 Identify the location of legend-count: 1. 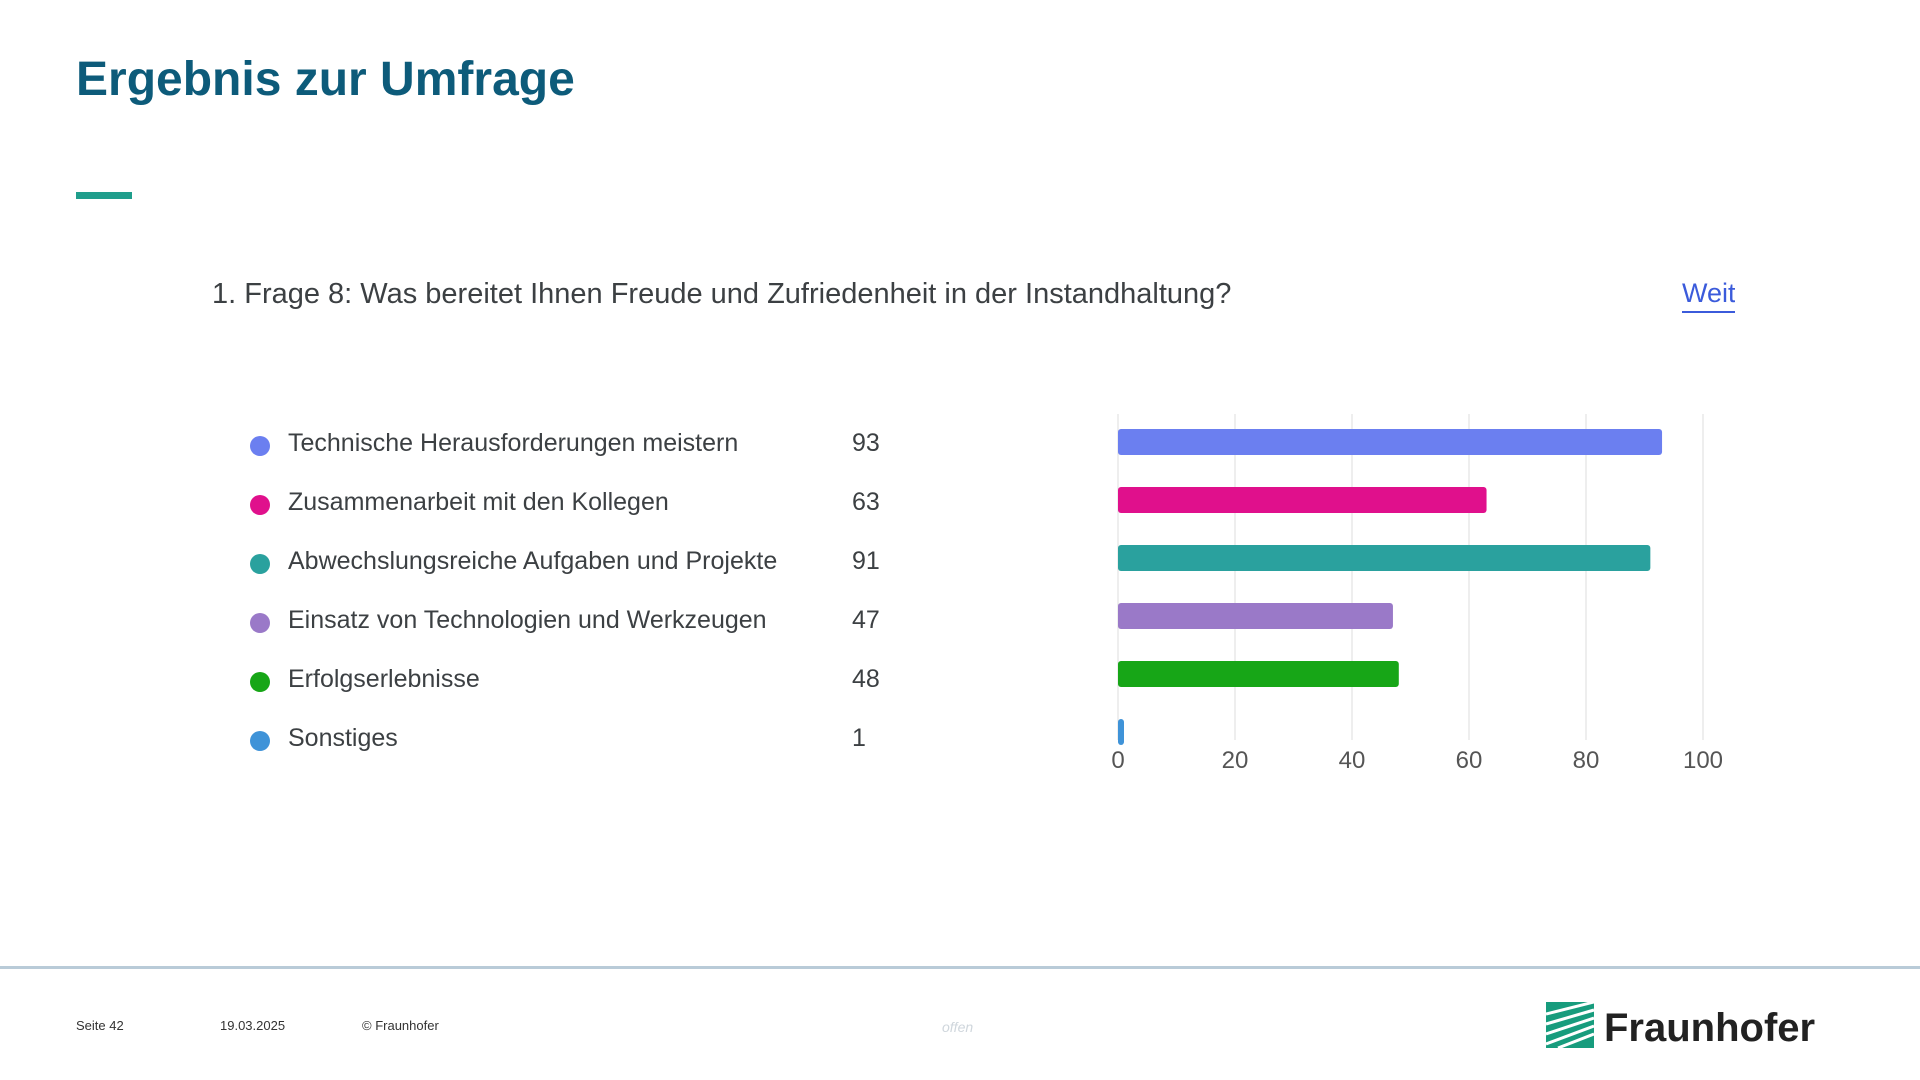
(859, 738).